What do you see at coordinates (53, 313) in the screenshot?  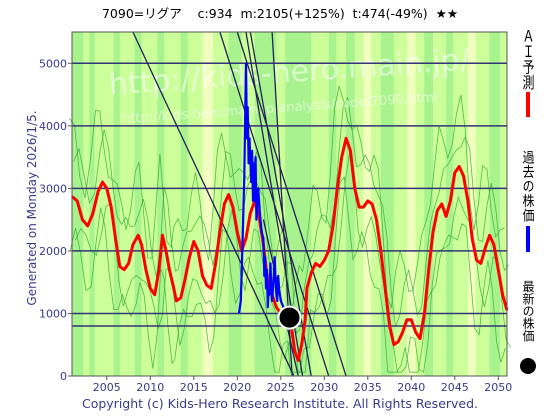 I see `y-tick-label: 1000` at bounding box center [53, 313].